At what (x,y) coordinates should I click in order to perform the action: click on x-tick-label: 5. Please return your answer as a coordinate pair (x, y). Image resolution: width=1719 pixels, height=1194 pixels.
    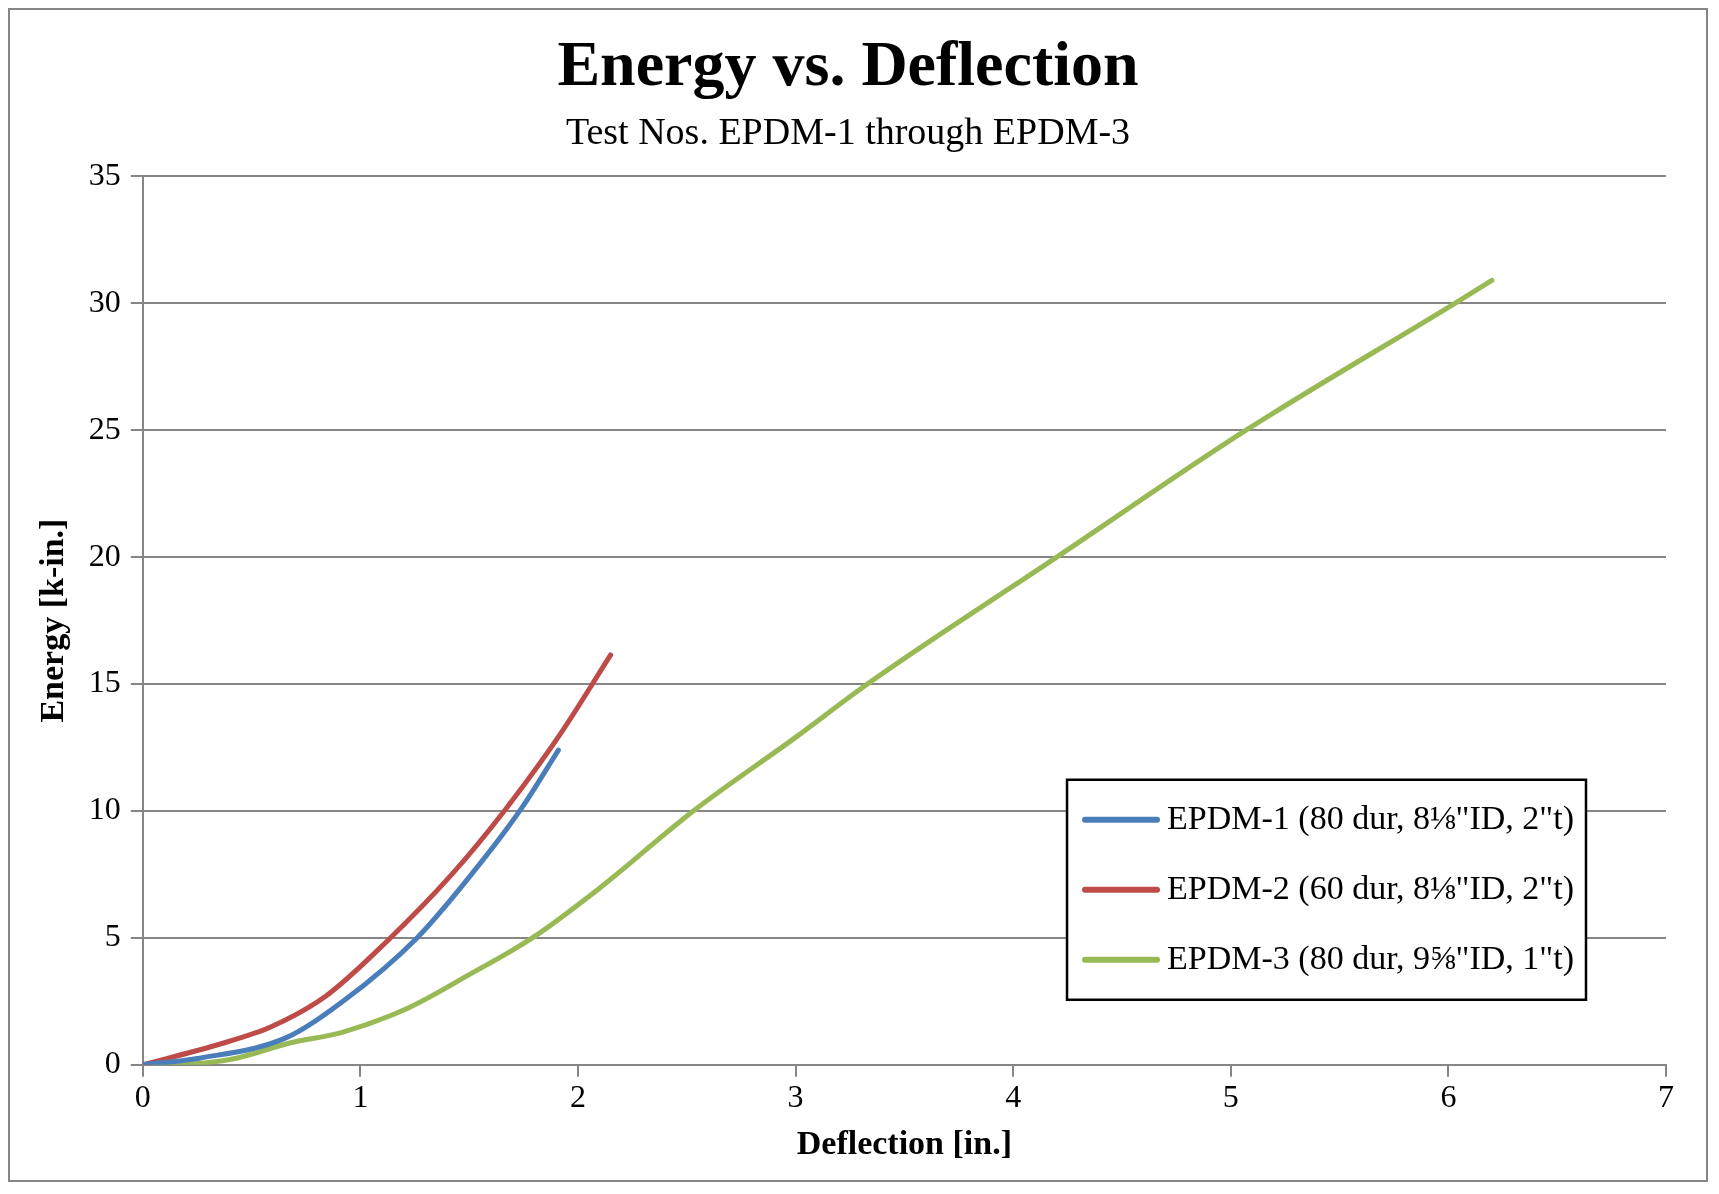
    Looking at the image, I should click on (1230, 1096).